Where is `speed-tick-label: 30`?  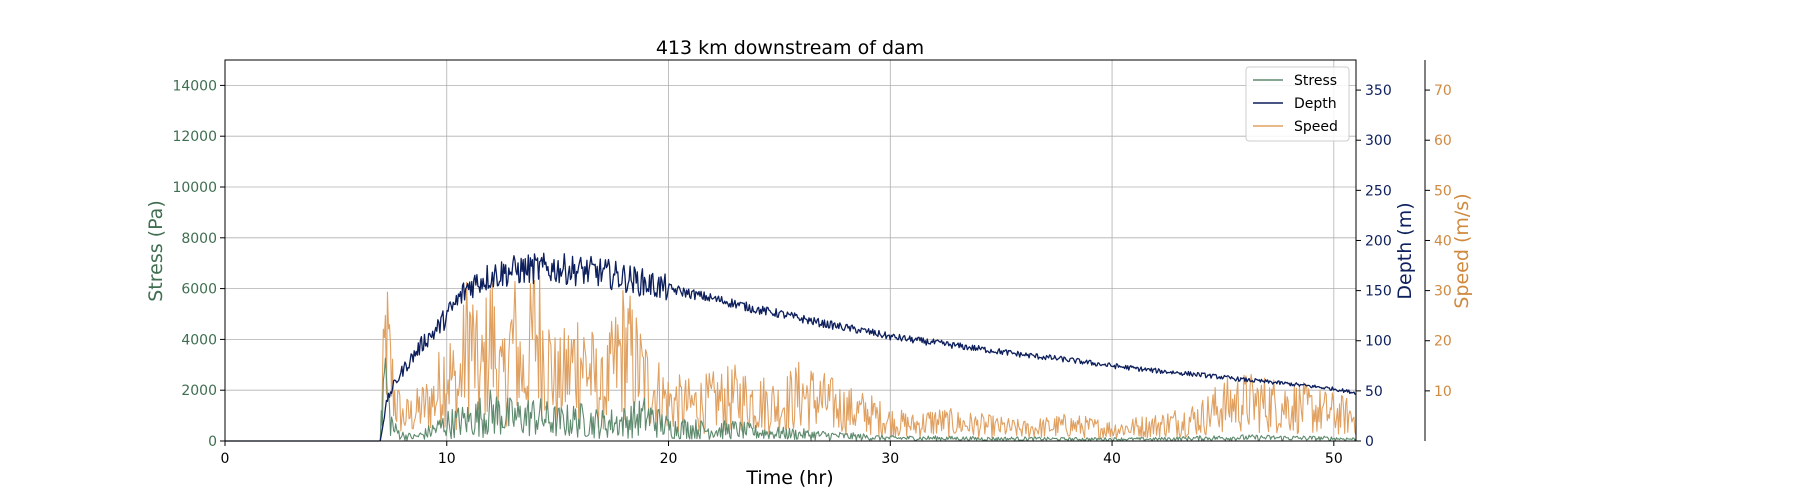 speed-tick-label: 30 is located at coordinates (1443, 292).